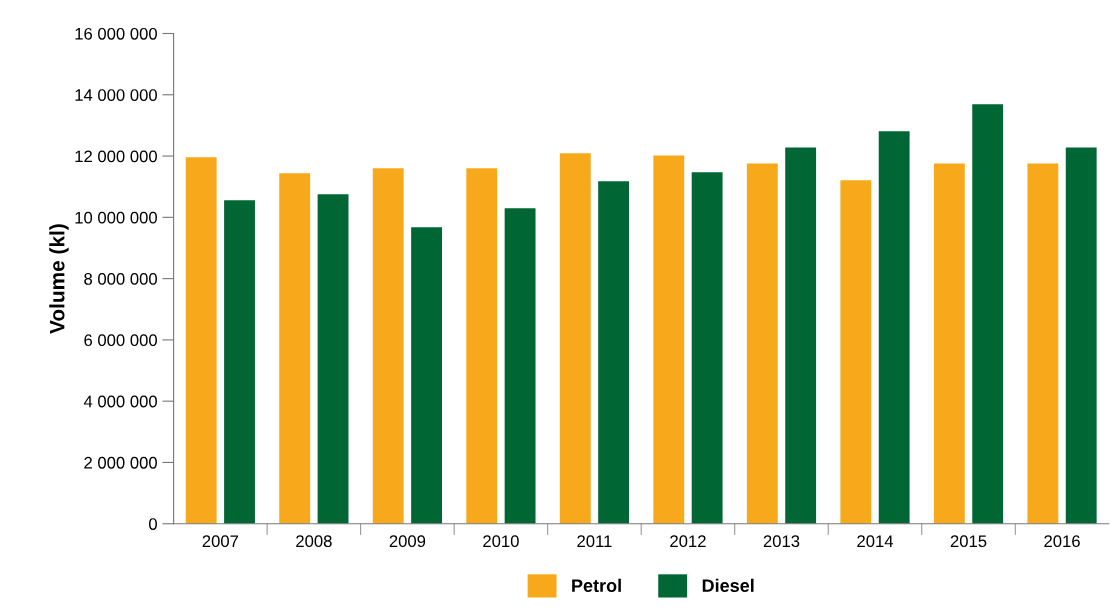  I want to click on y-tick-label: 10 000 000, so click(116, 217).